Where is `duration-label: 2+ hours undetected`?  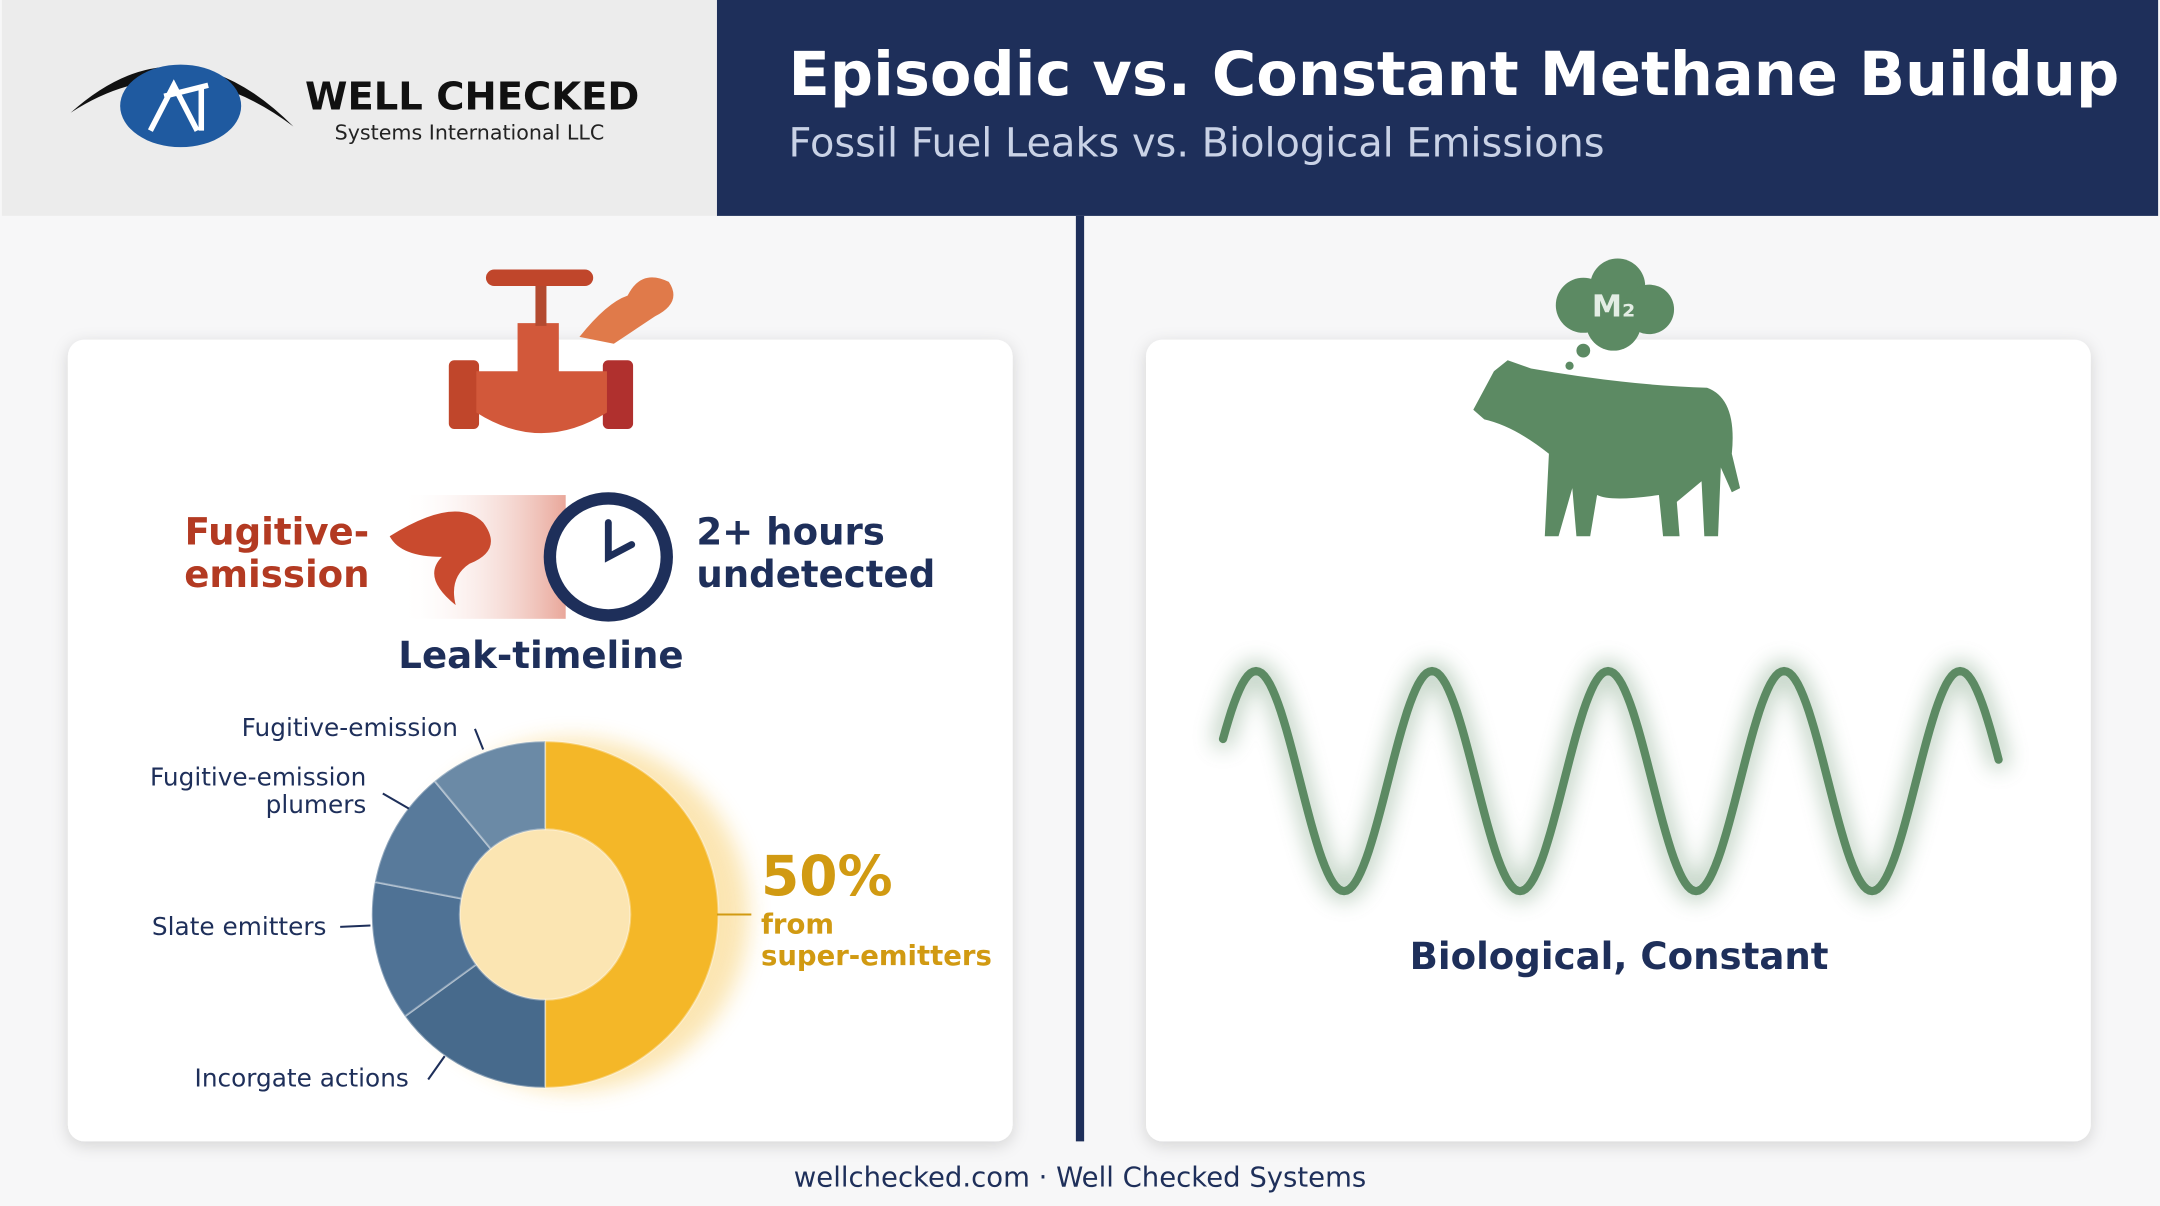
duration-label: 2+ hours undetected is located at coordinates (815, 553).